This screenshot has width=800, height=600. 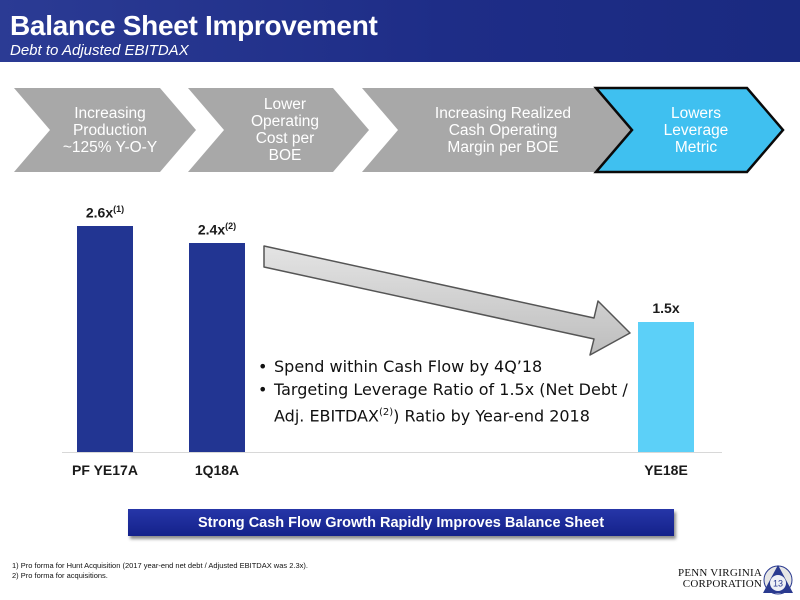 I want to click on page-number: 13, so click(x=778, y=584).